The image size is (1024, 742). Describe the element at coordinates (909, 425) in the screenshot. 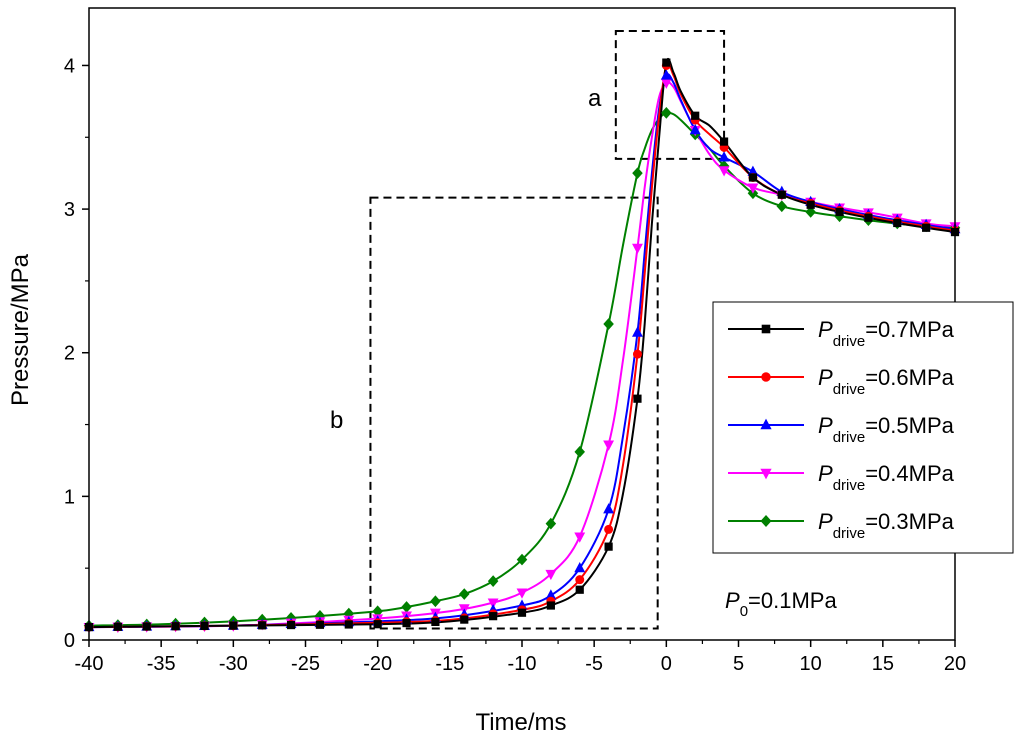

I see `legend-label-value: =0.5MPa` at that location.